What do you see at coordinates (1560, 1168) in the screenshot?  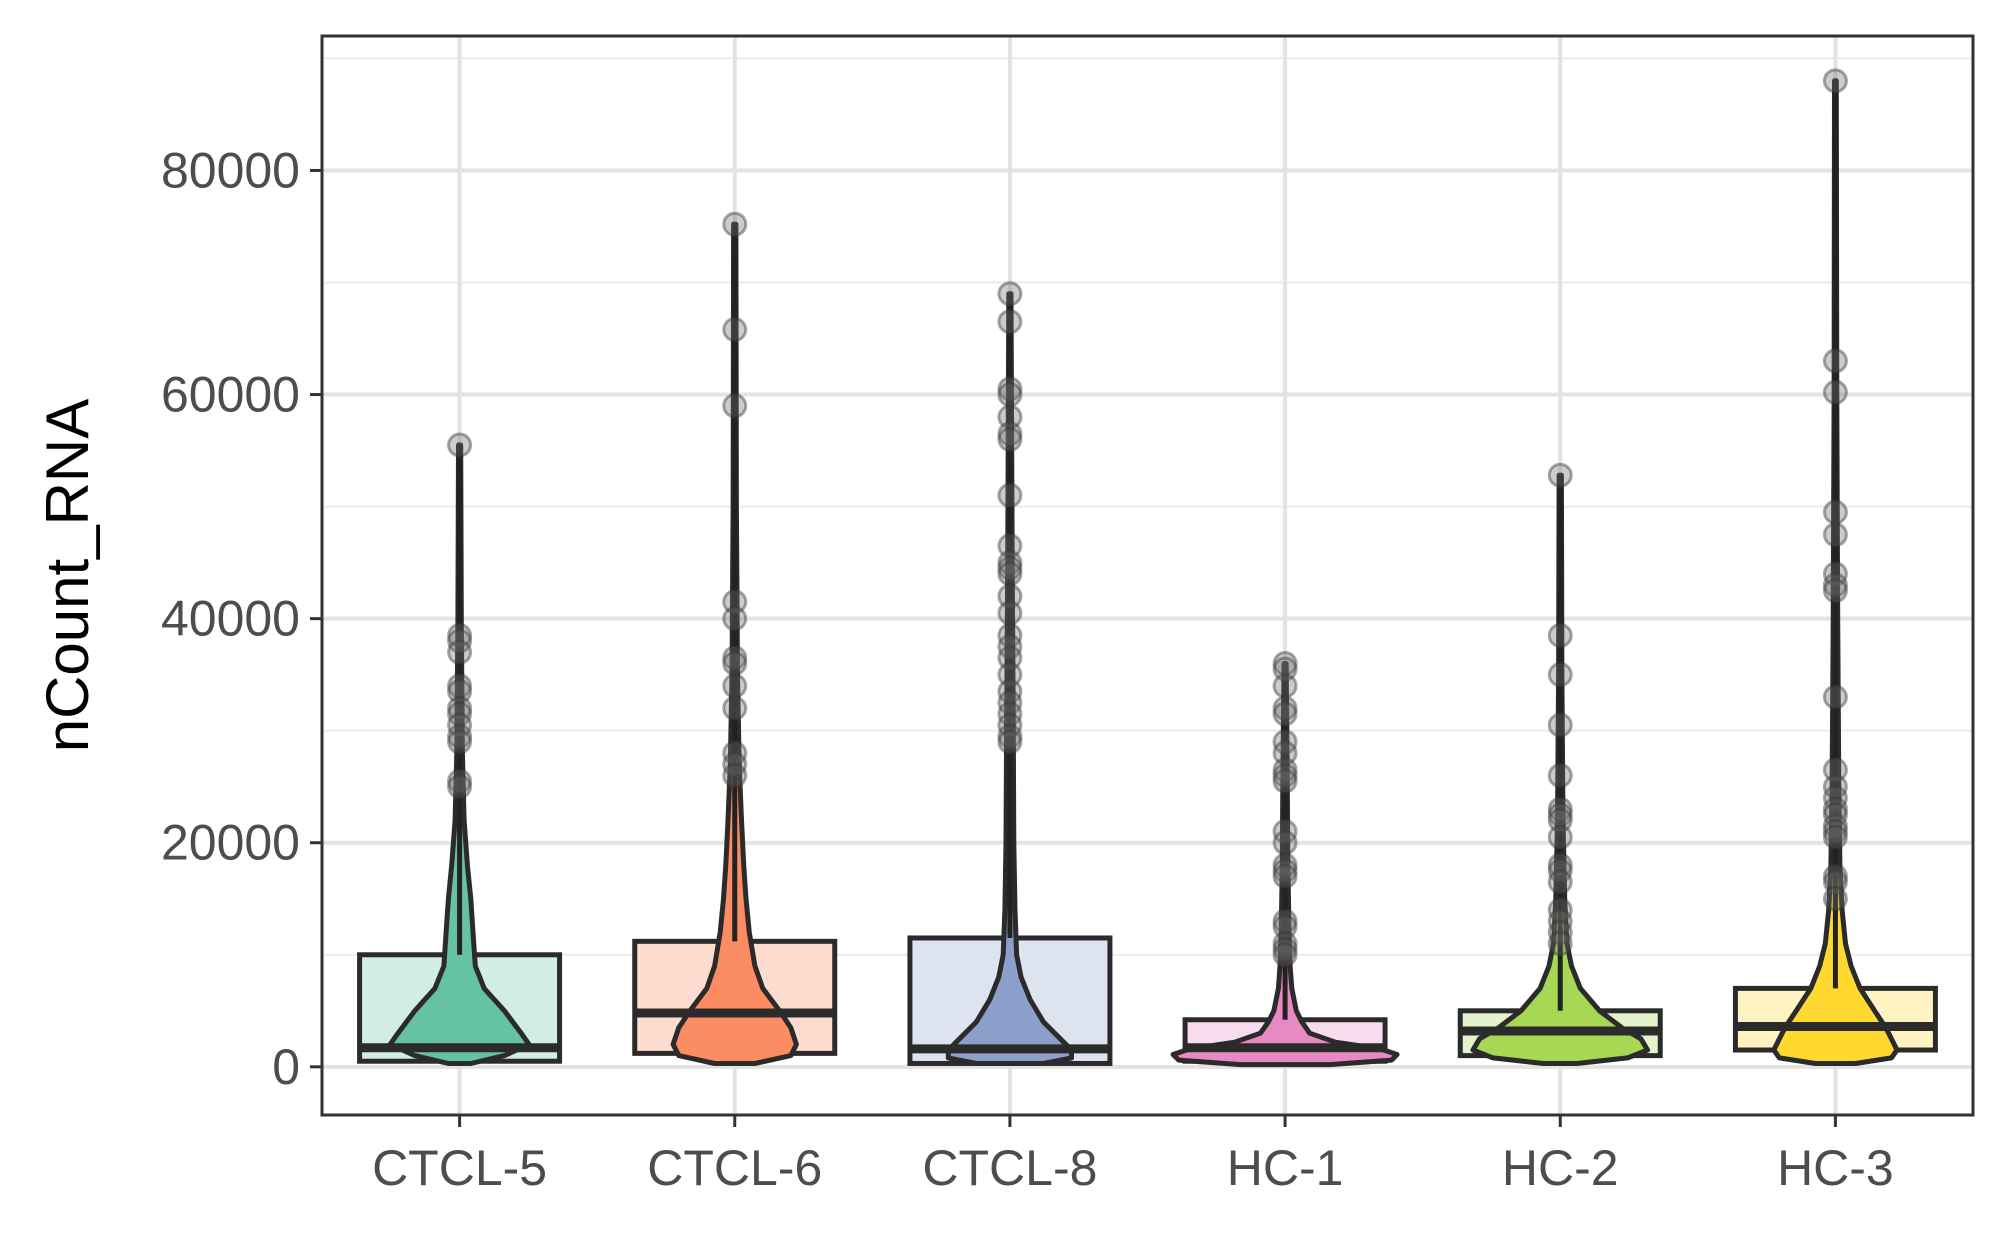 I see `x-tick-label: HC-2` at bounding box center [1560, 1168].